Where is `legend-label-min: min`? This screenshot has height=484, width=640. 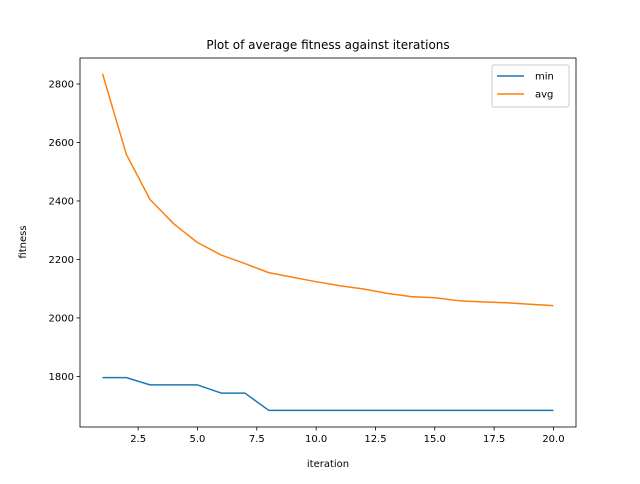
legend-label-min: min is located at coordinates (544, 77).